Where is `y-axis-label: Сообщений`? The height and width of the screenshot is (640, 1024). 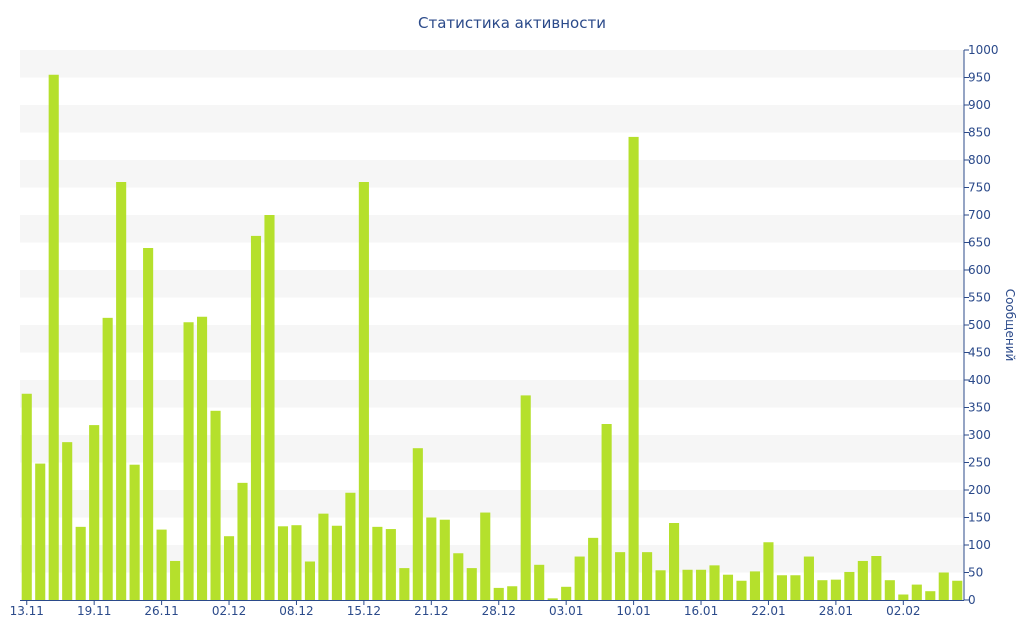
y-axis-label: Сообщений is located at coordinates (1010, 325).